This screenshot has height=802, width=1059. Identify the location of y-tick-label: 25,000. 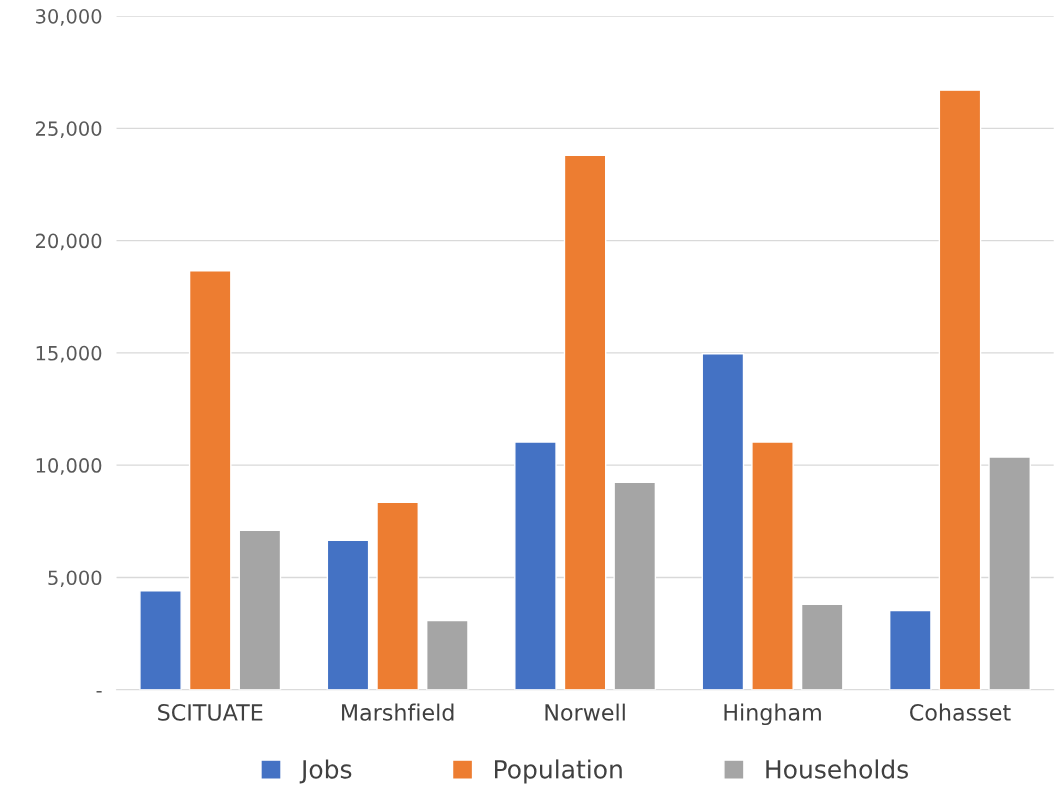
(68, 129).